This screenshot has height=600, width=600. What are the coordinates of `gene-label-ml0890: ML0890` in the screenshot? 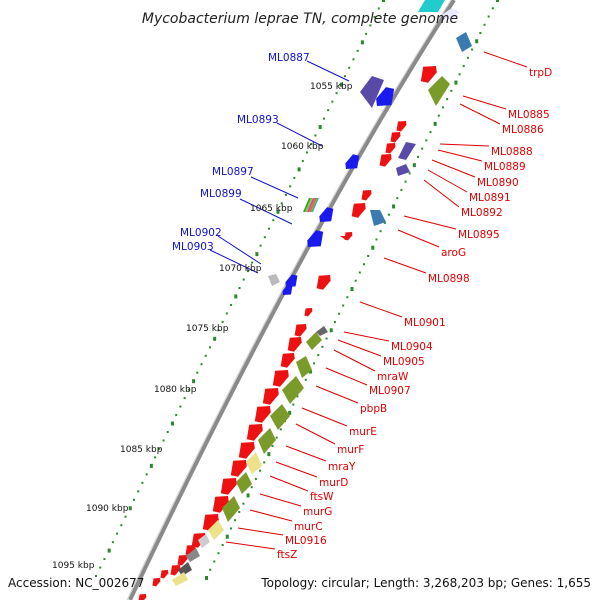 It's located at (498, 183).